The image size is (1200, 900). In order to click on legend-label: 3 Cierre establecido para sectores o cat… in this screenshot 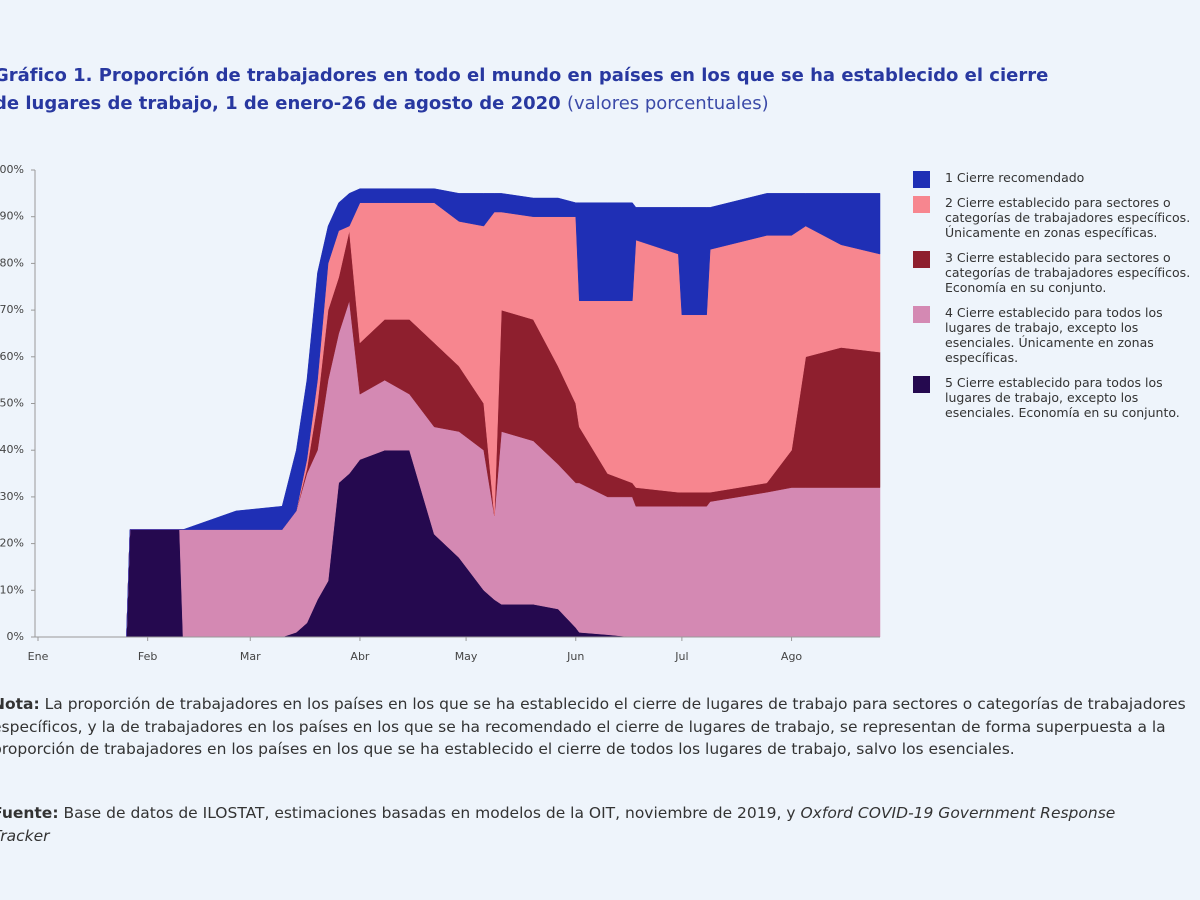, I will do `click(1068, 272)`.